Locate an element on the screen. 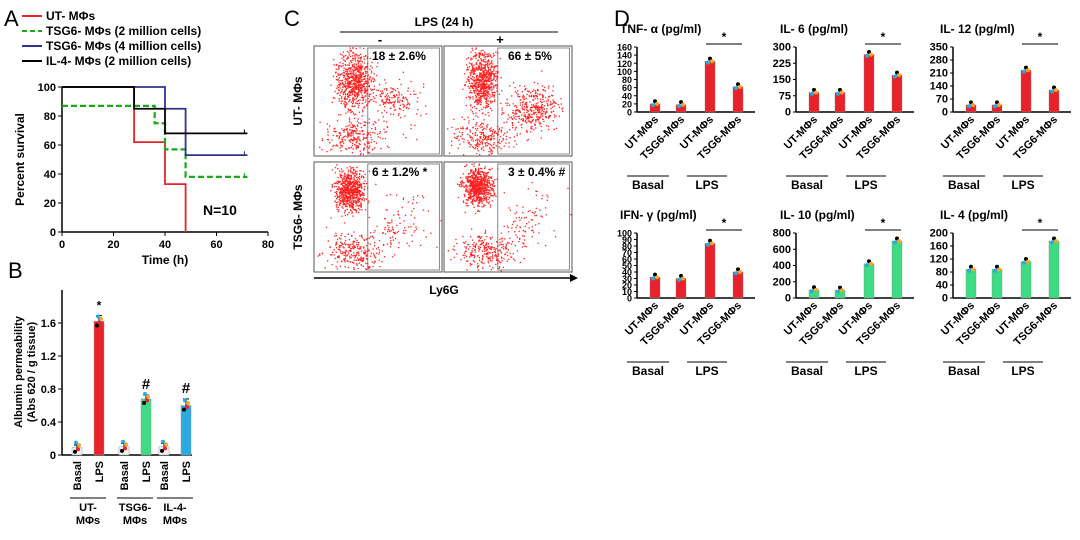 Image resolution: width=1080 pixels, height=540 pixels. x-arrow-head is located at coordinates (574, 278).